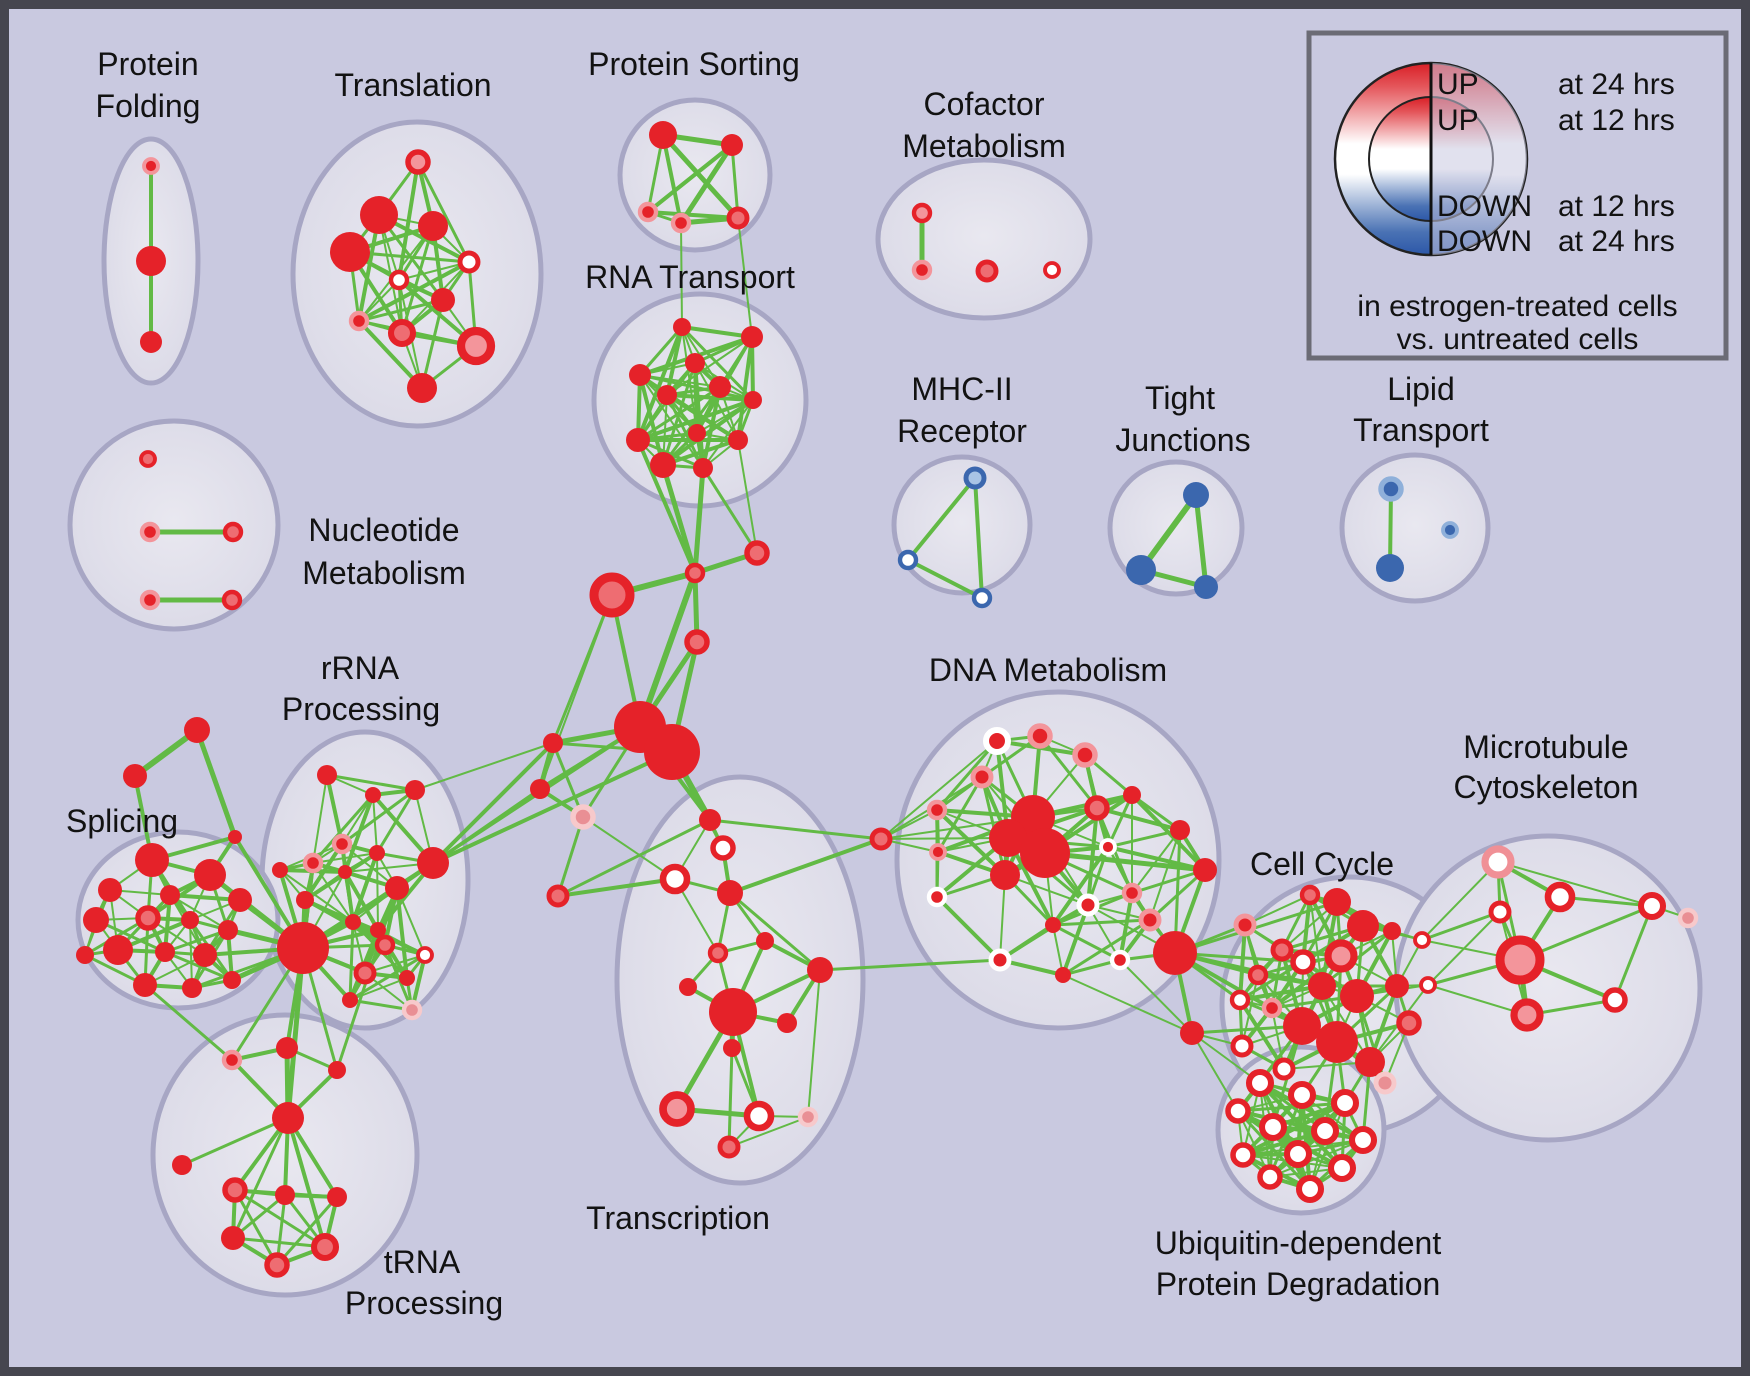 This screenshot has height=1376, width=1750. I want to click on network-node-76-pr, so click(1040, 736).